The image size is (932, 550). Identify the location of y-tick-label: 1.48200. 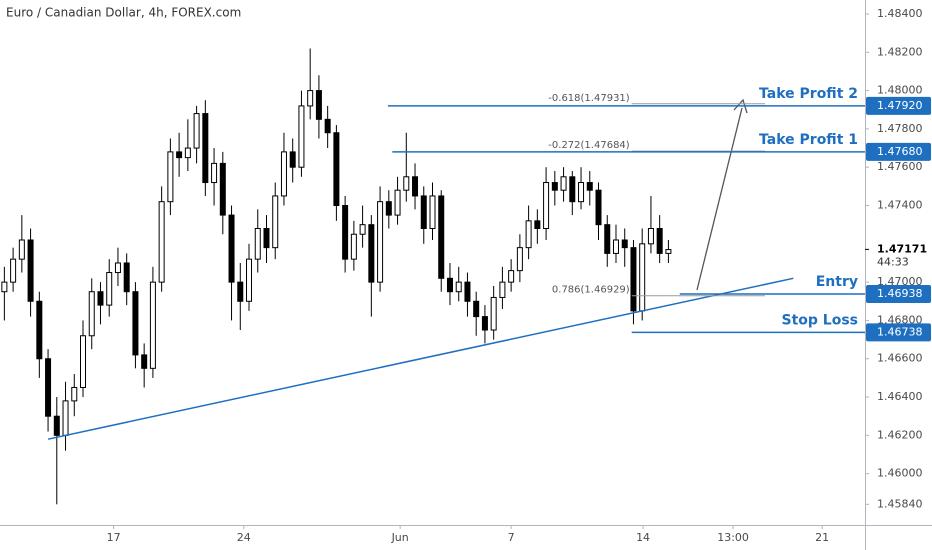
(900, 51).